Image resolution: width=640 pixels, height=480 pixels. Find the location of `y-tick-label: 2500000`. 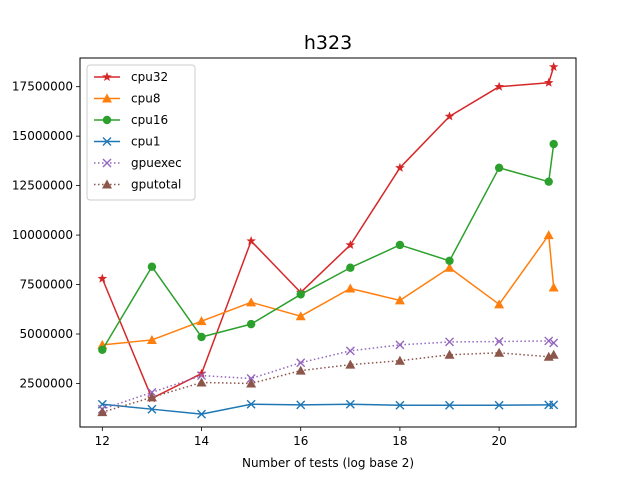

y-tick-label: 2500000 is located at coordinates (46, 383).